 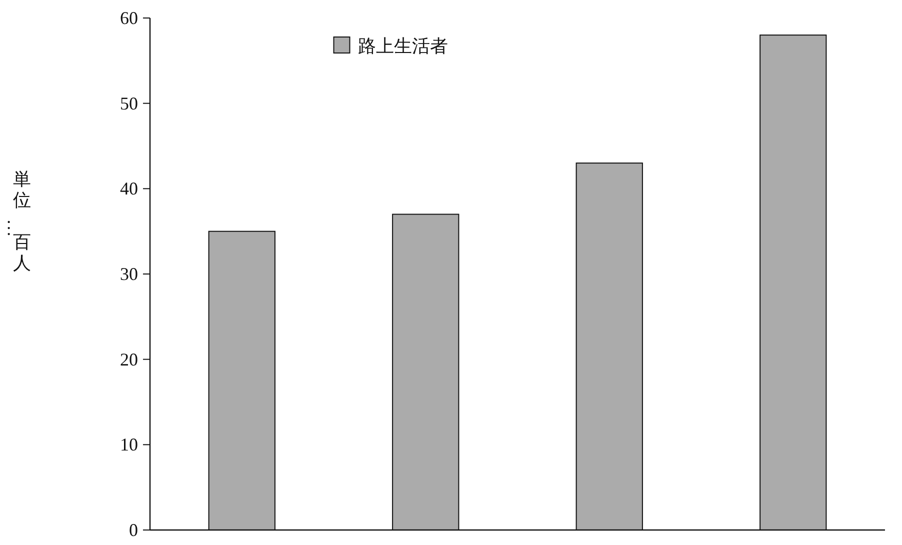 What do you see at coordinates (17, 221) in the screenshot?
I see `y-axis-title: 単位…百人` at bounding box center [17, 221].